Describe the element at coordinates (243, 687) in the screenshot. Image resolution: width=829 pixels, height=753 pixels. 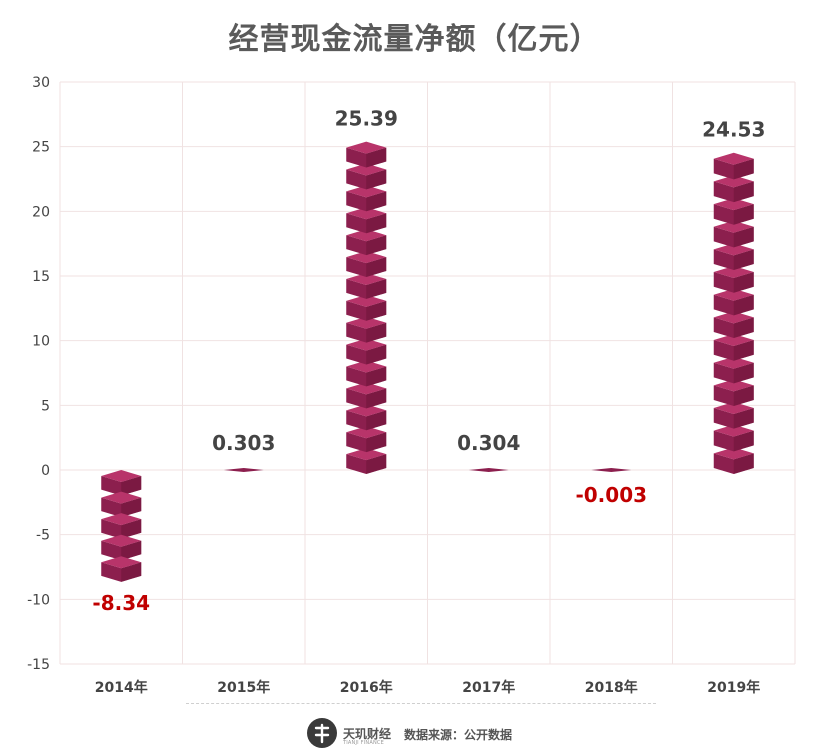
I see `x-tick-label: 2015年` at that location.